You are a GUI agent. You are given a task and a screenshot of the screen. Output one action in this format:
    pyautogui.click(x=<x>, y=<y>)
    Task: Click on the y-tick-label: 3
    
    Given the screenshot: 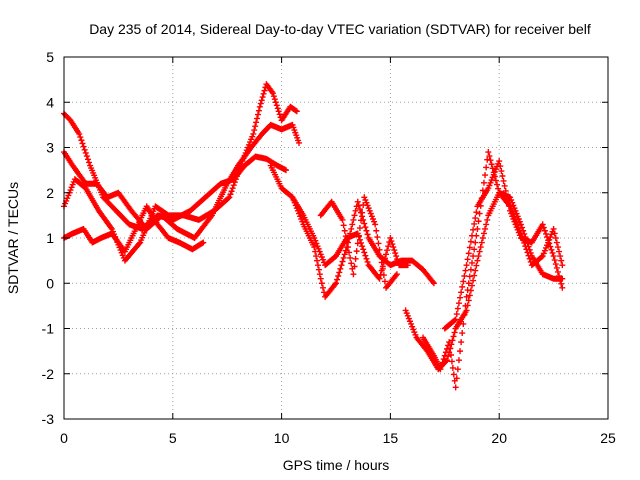 What is the action you would take?
    pyautogui.click(x=50, y=148)
    